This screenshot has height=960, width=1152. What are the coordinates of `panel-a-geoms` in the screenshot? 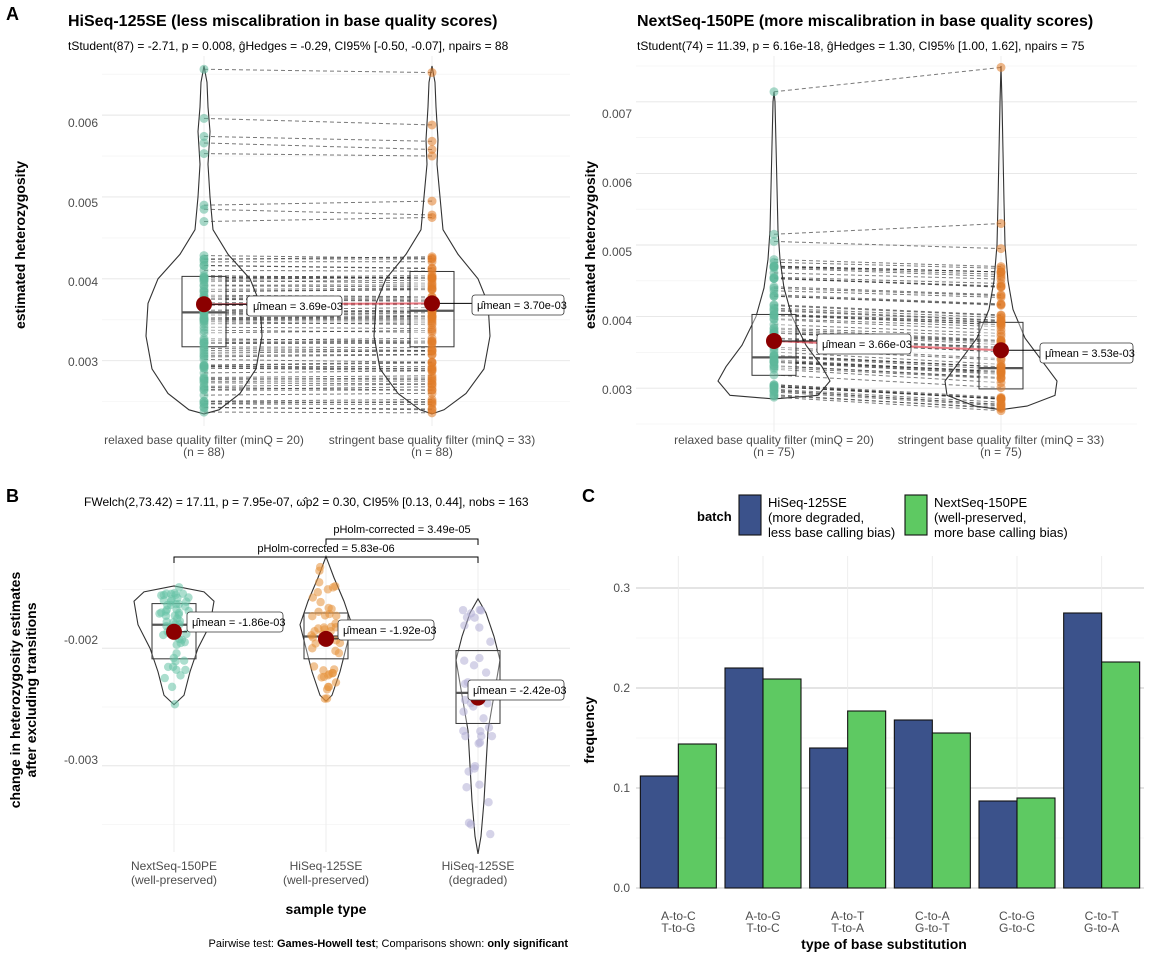 It's located at (318, 241).